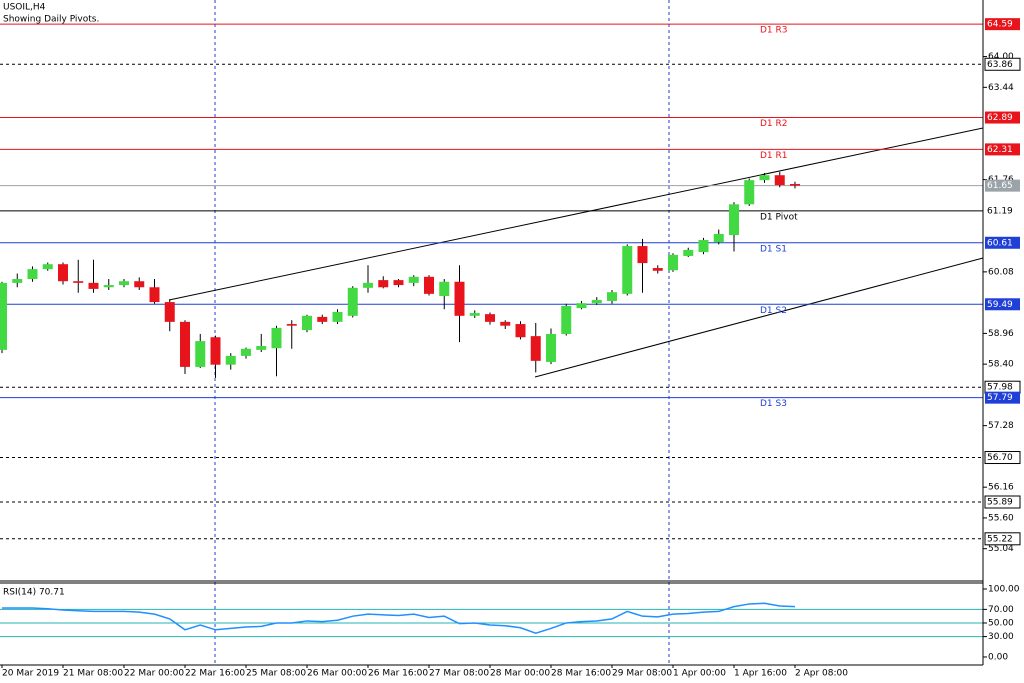 This screenshot has height=683, width=1024. I want to click on price-label: 61.19, so click(1000, 211).